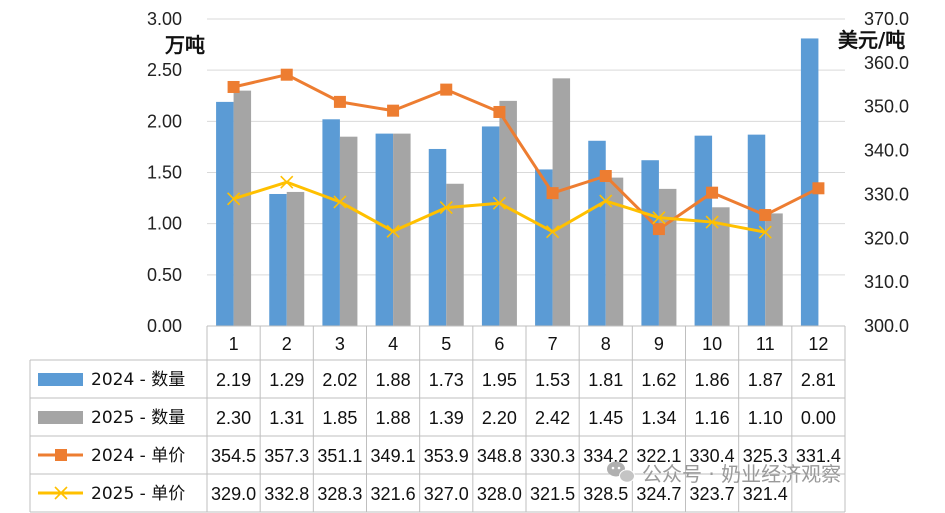 The height and width of the screenshot is (513, 945). Describe the element at coordinates (658, 380) in the screenshot. I see `table-cell: 1.62` at that location.